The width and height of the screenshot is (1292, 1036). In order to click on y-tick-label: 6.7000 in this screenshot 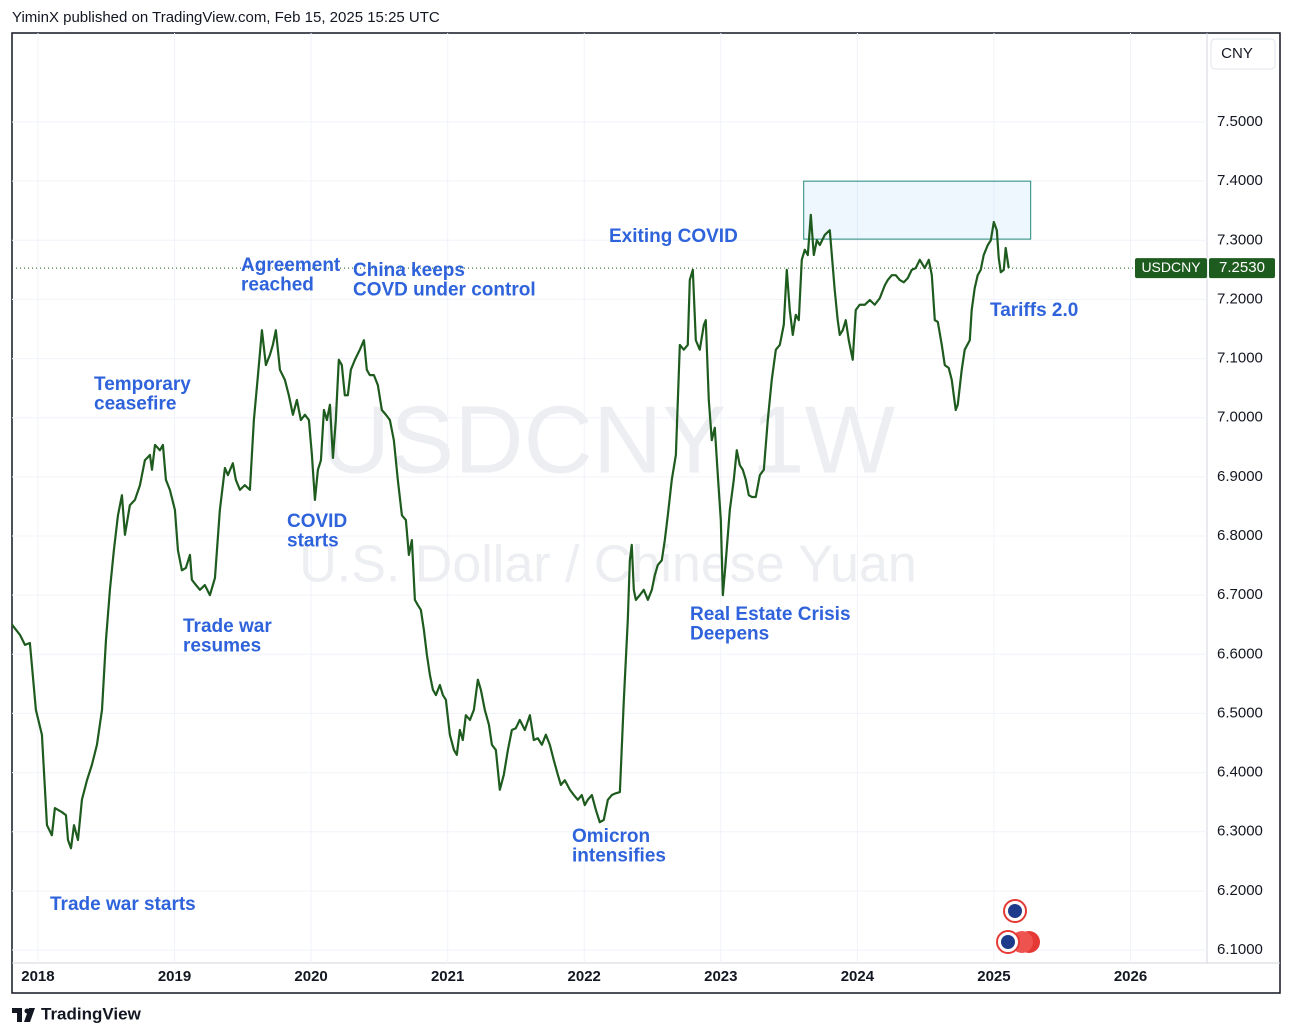, I will do `click(1240, 594)`.